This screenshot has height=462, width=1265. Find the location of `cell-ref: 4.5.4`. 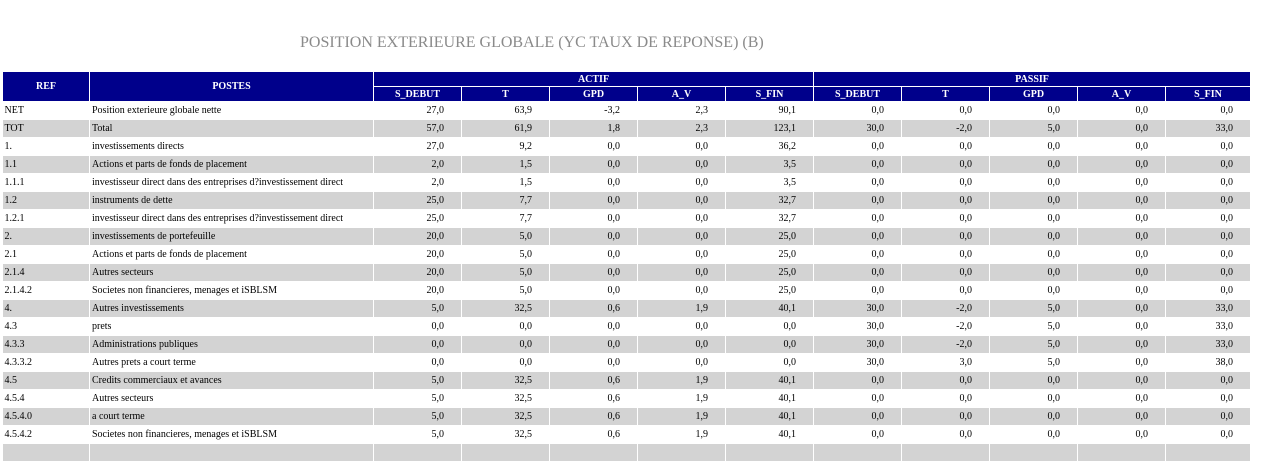

cell-ref: 4.5.4 is located at coordinates (46, 398).